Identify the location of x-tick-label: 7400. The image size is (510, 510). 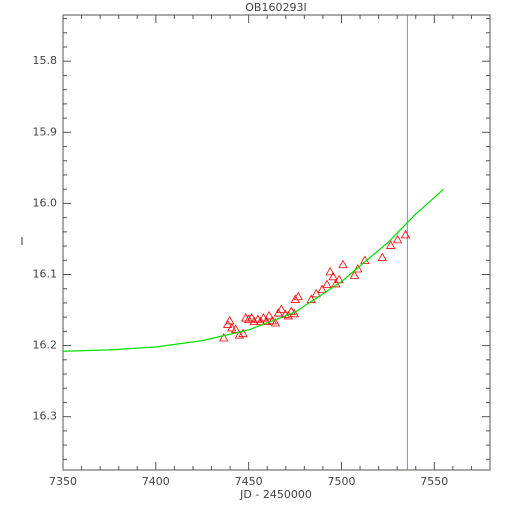
(156, 481).